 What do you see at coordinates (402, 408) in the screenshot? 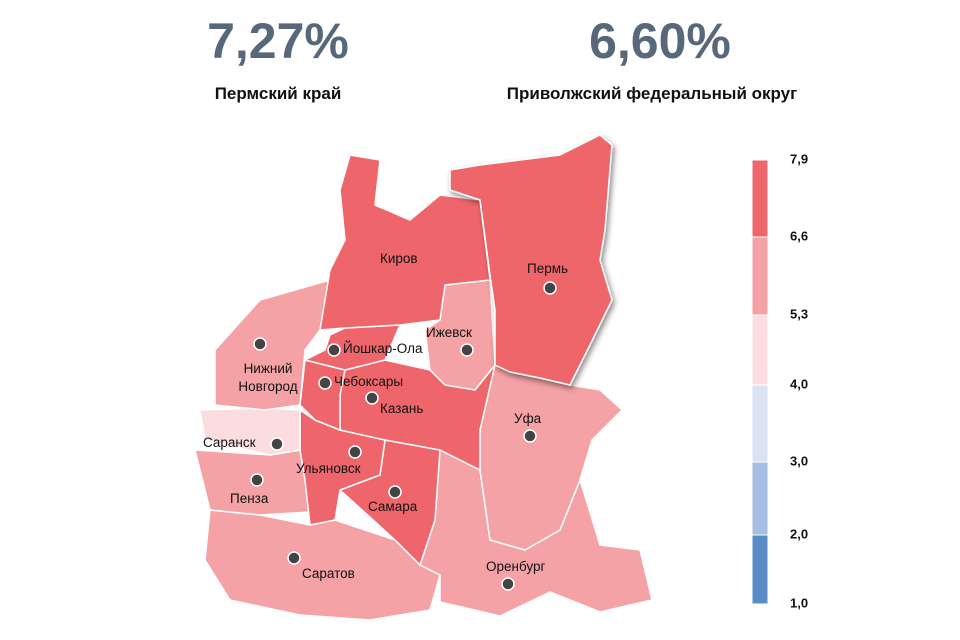
I see `city-label: Казань` at bounding box center [402, 408].